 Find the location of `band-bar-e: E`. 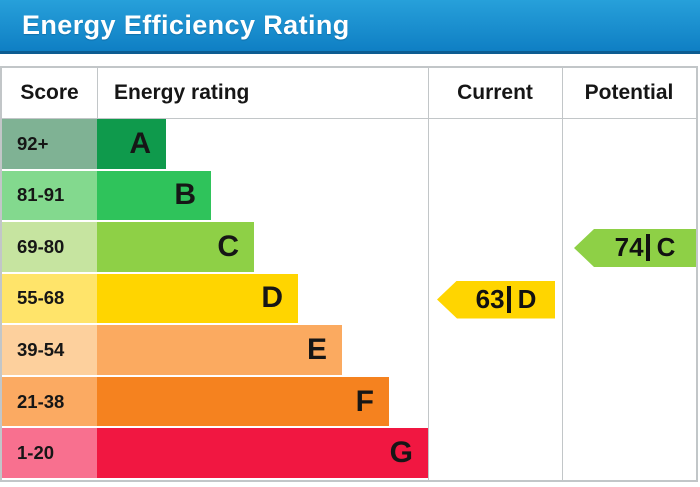

band-bar-e: E is located at coordinates (219, 350).